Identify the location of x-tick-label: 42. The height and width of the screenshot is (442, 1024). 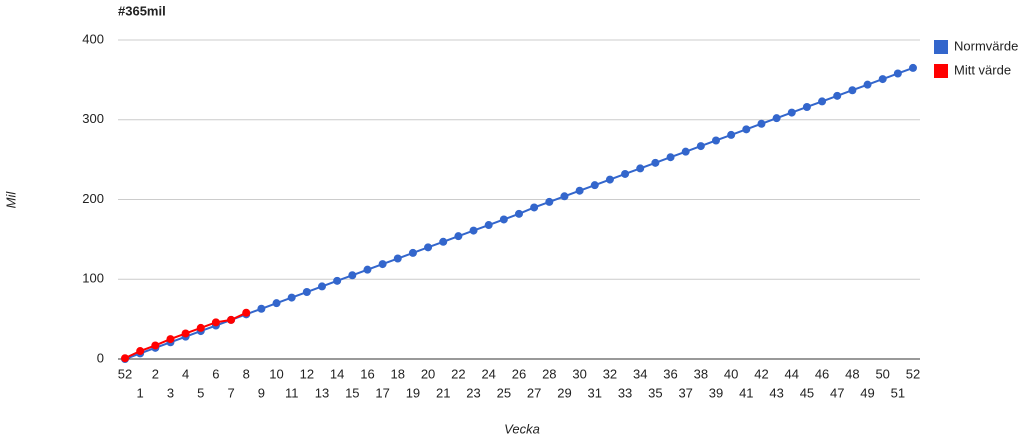
(761, 373).